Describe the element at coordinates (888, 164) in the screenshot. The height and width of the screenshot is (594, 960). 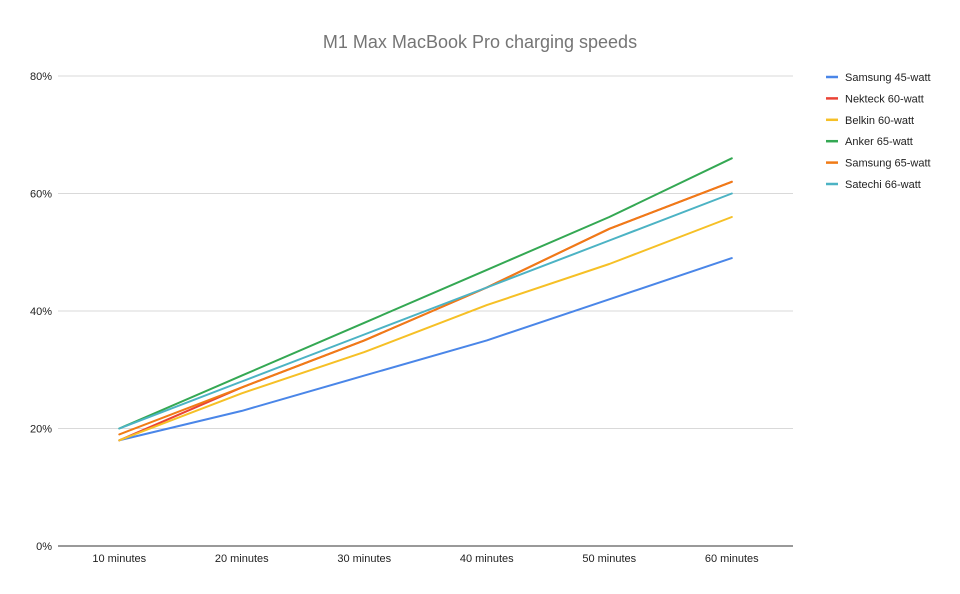
I see `legend-label: Samsung 65-watt` at that location.